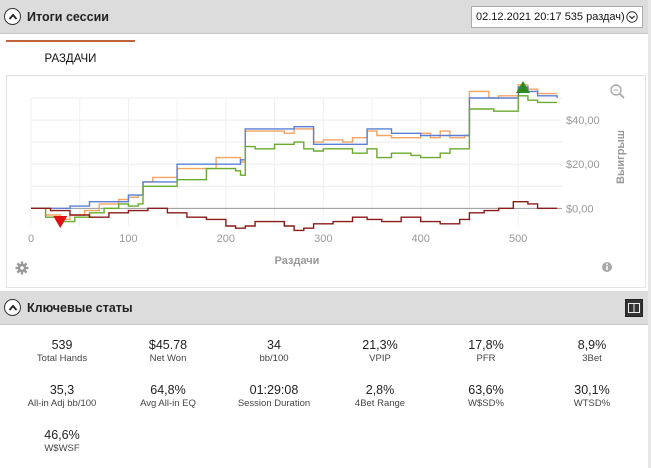 This screenshot has width=651, height=468. I want to click on window-edge, so click(649, 234).